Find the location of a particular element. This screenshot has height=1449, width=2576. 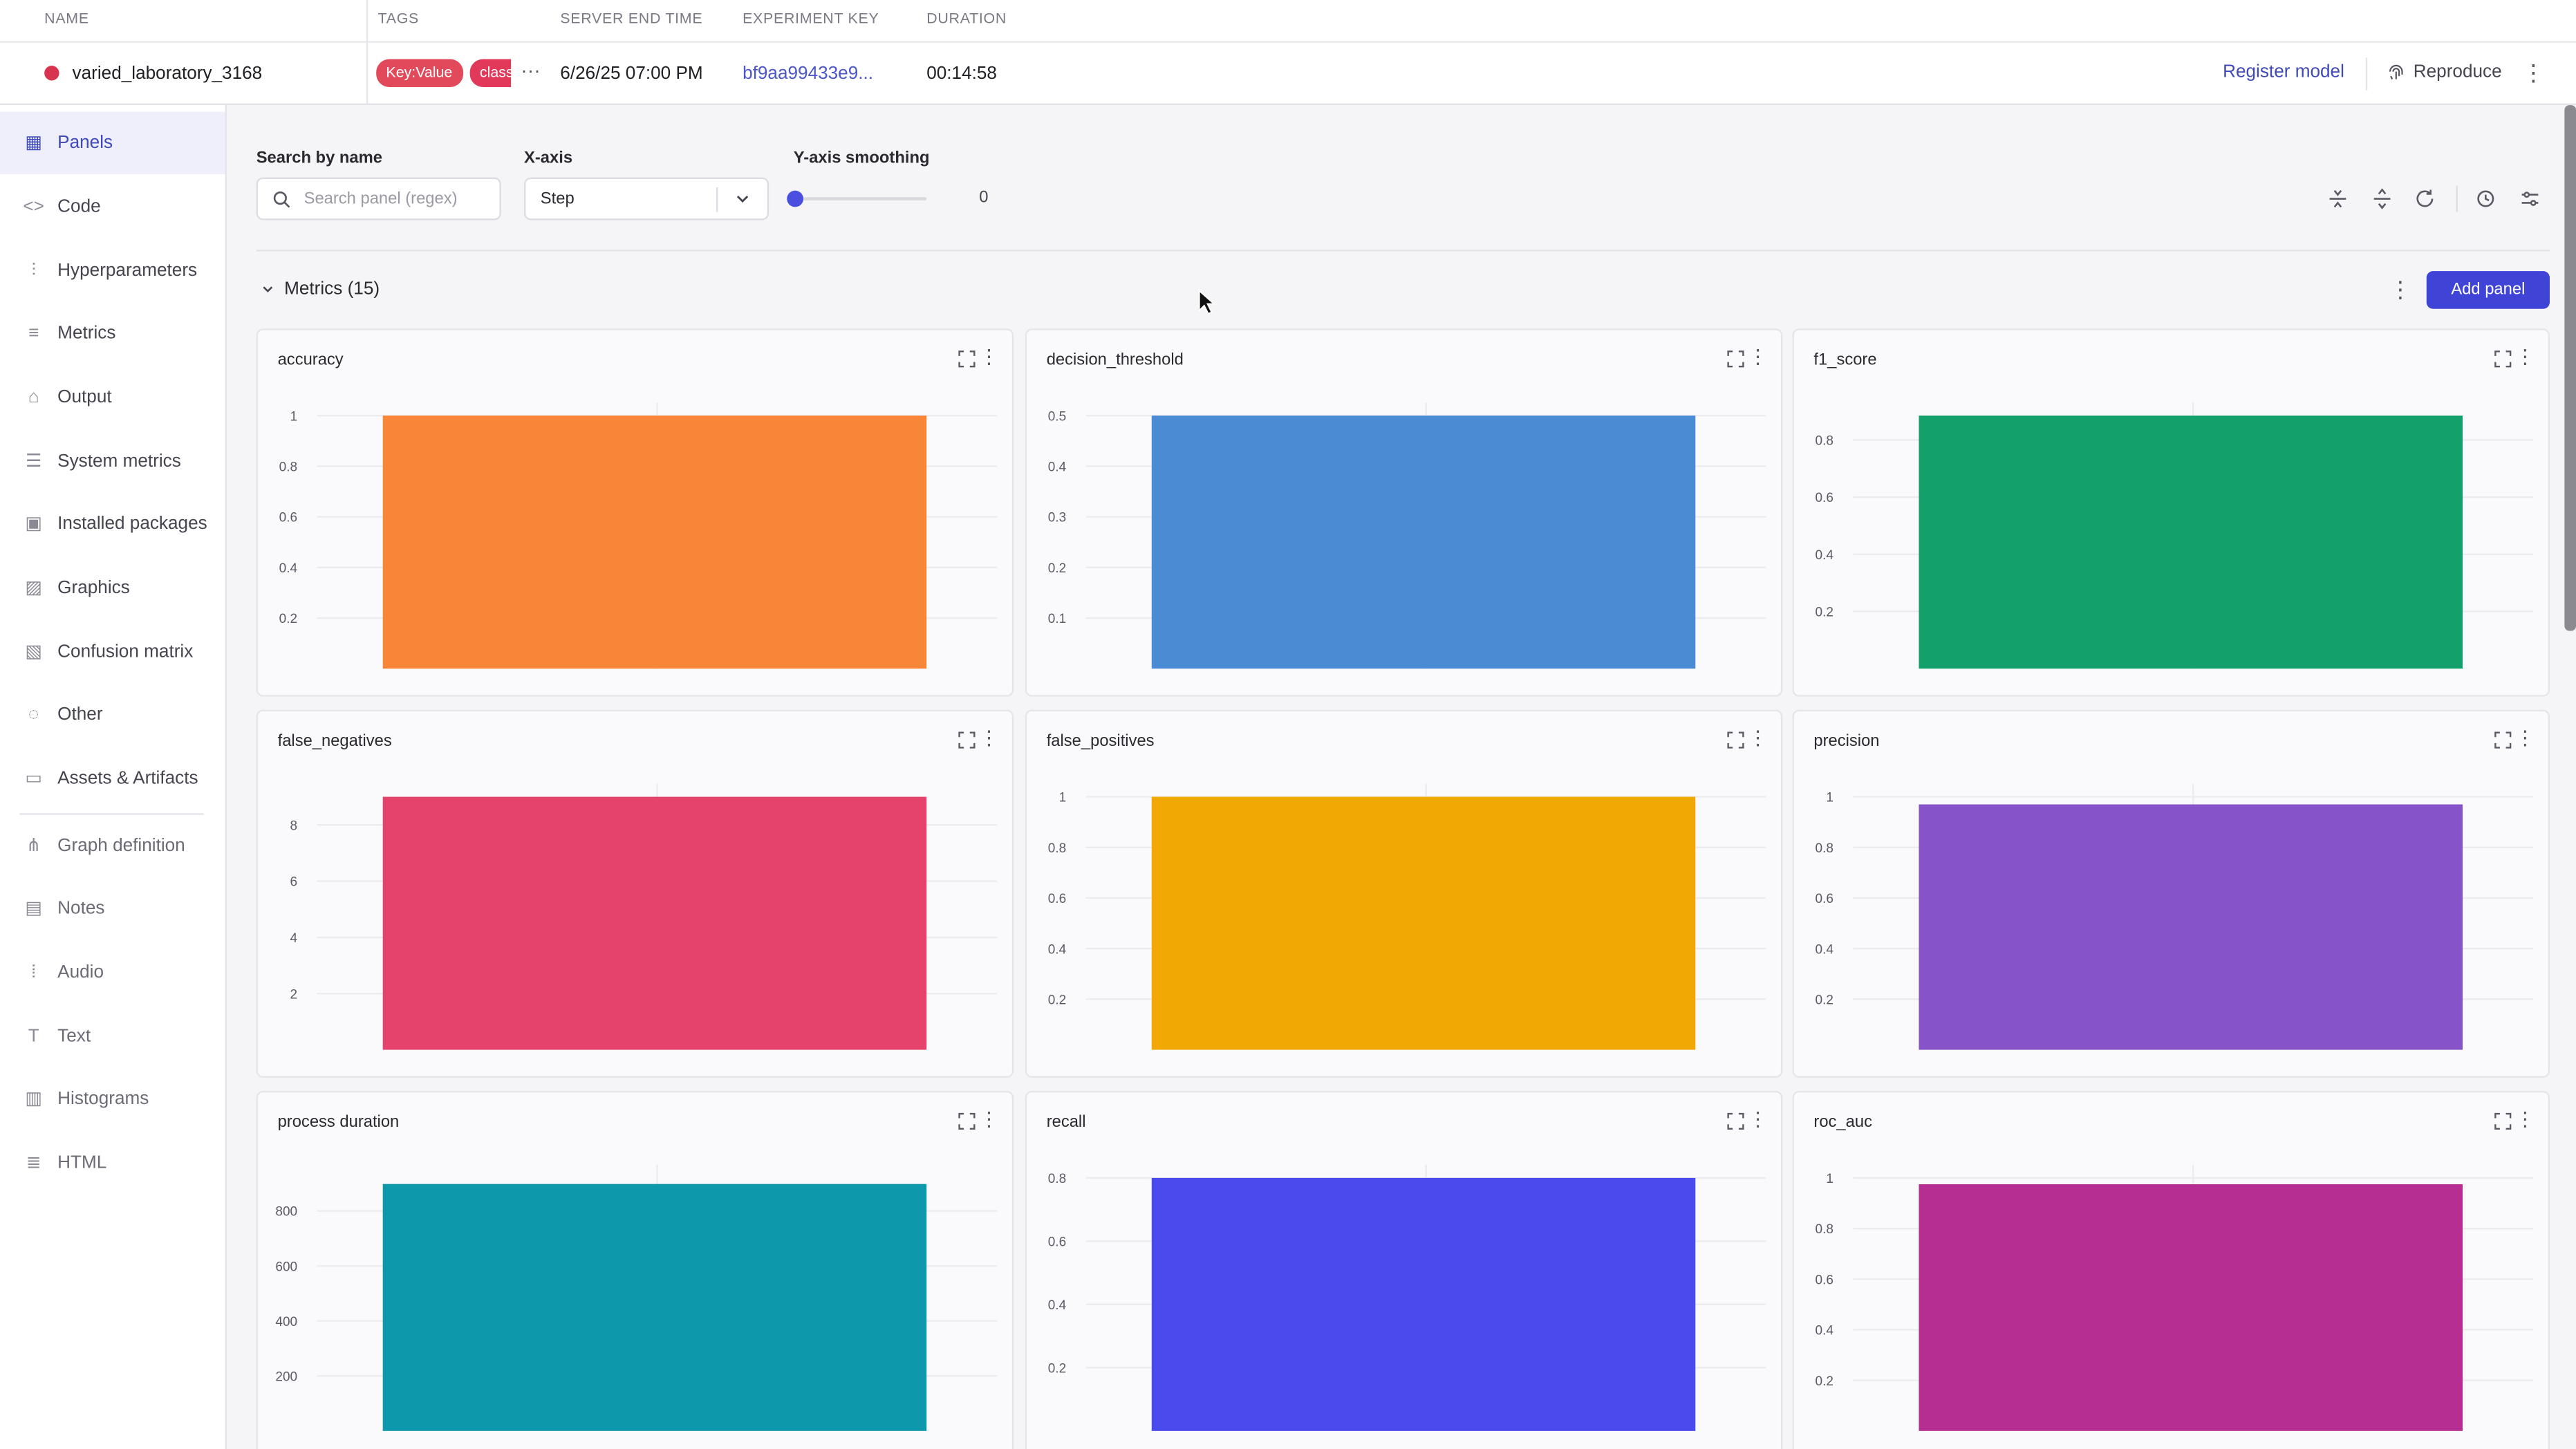

sidebar-item-graphics: ▨ Graphics is located at coordinates (112, 588).